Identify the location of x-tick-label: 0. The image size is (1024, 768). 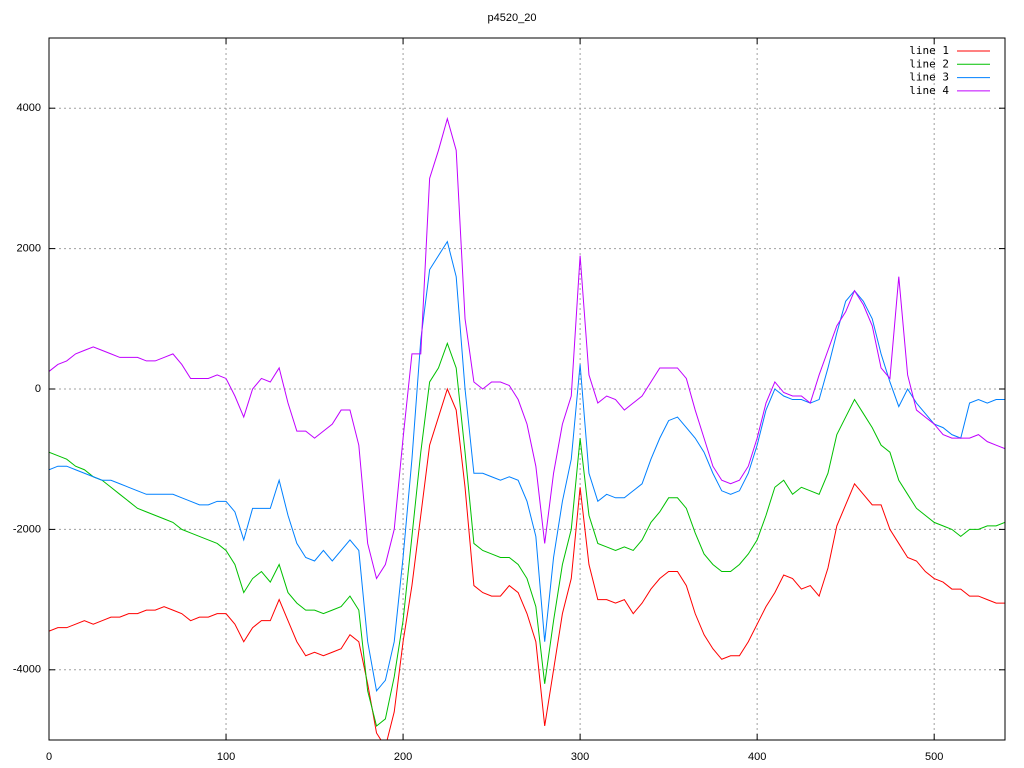
(49, 757).